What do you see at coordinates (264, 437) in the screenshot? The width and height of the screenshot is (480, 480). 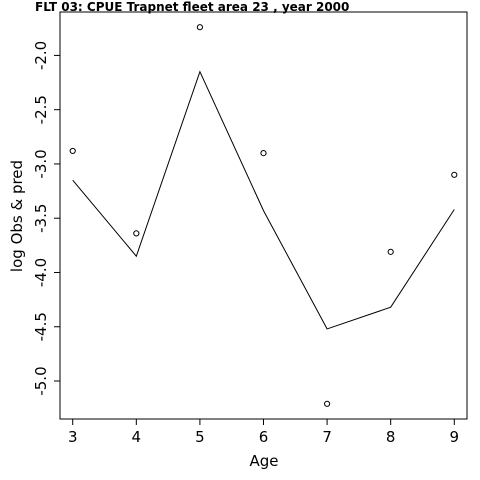 I see `x-tick-label: 6` at bounding box center [264, 437].